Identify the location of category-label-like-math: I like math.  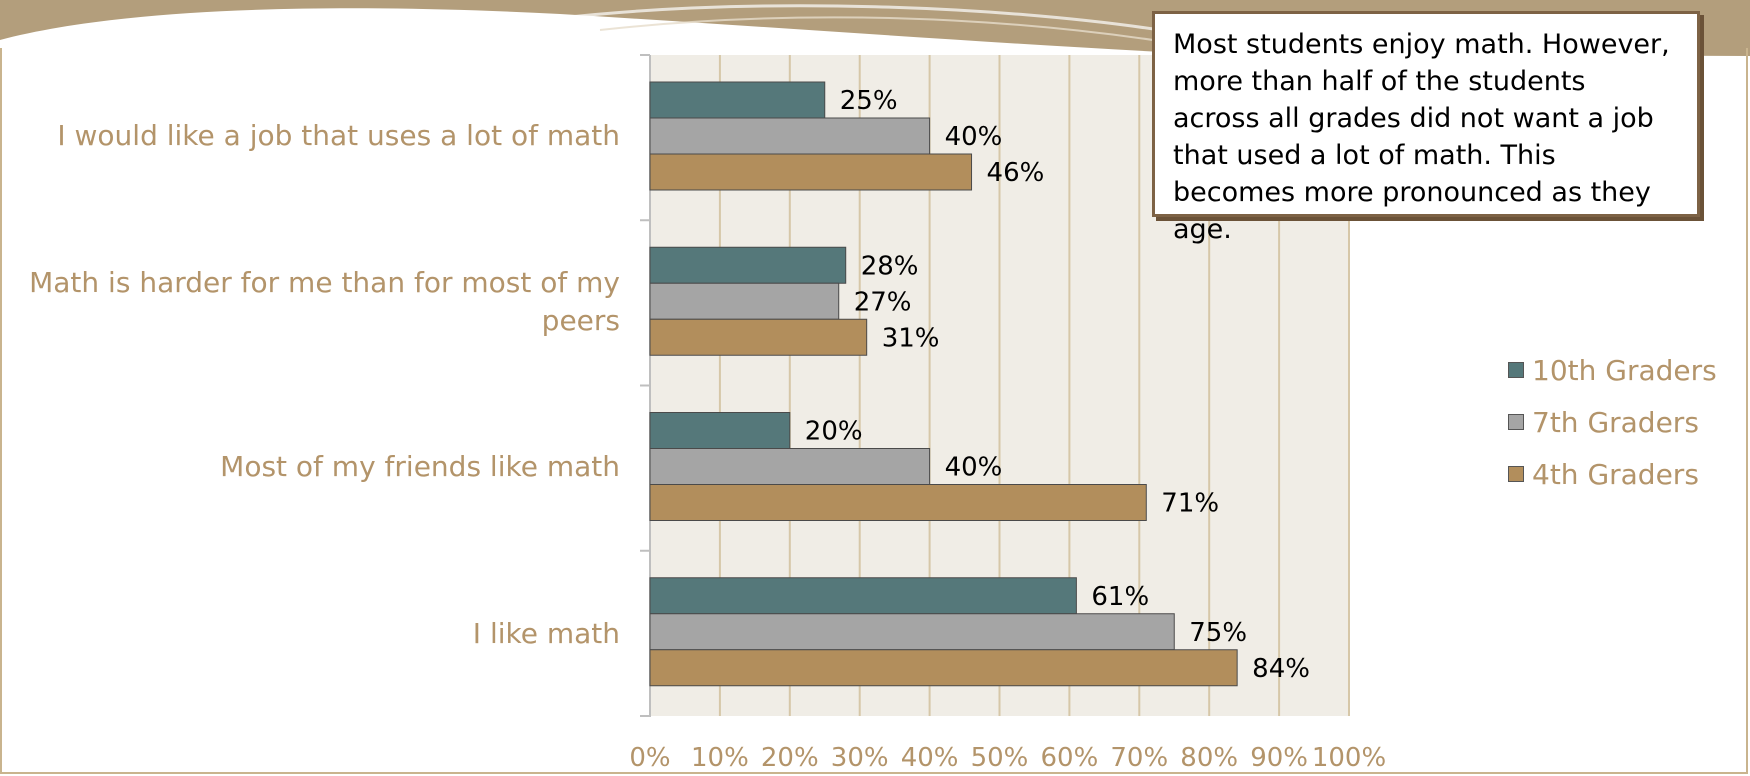
(546, 633).